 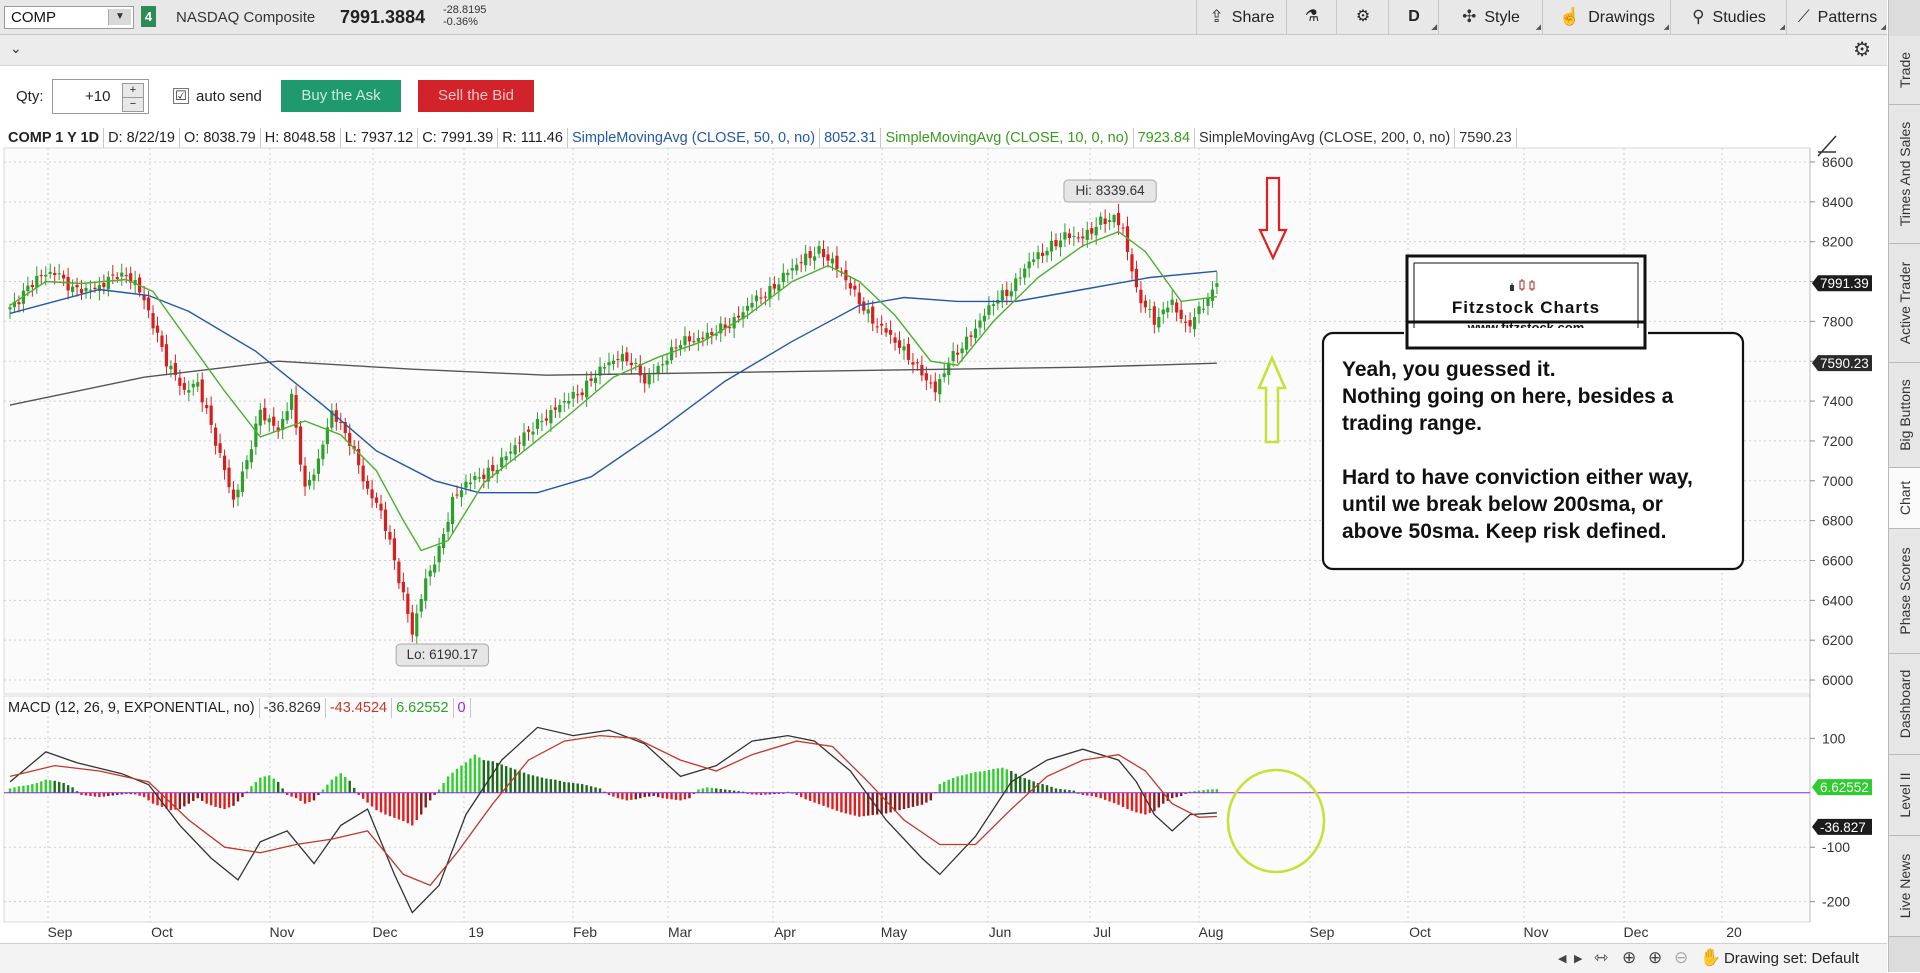 I want to click on gear-icon: ⚙, so click(x=1862, y=50).